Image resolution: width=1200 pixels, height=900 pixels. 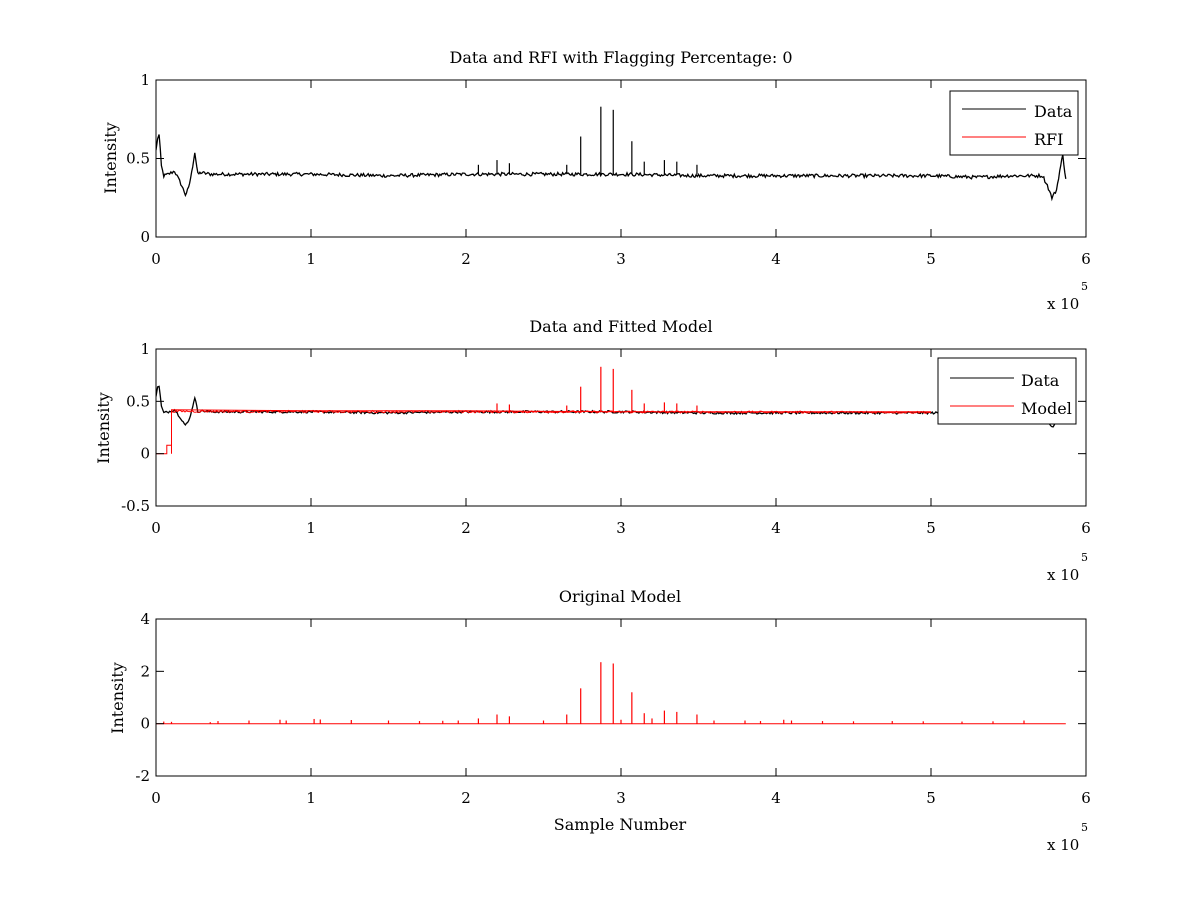 I want to click on subplot-3-ylabel: Intensity, so click(x=117, y=698).